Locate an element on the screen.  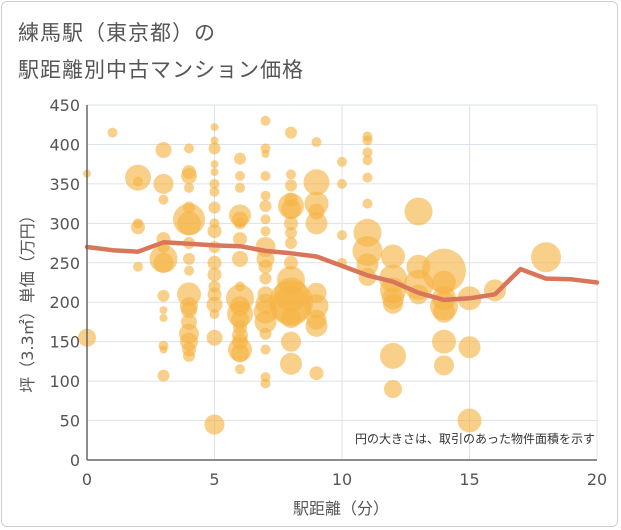
x-tick-label: 15 is located at coordinates (469, 479).